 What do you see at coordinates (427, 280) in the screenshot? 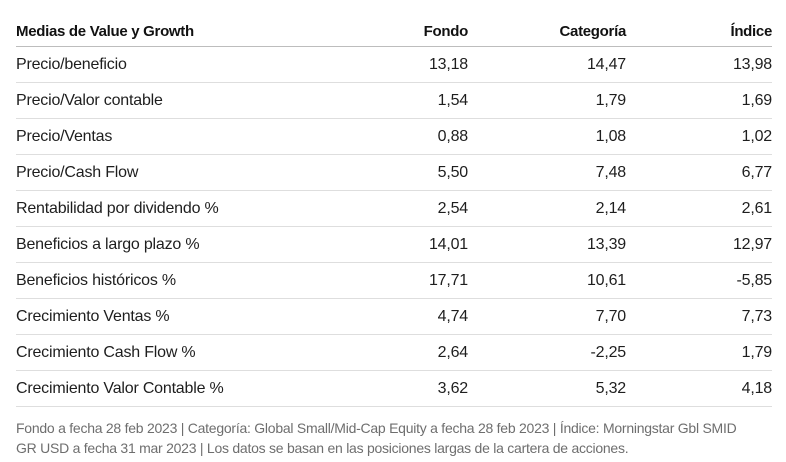
I see `row-fund-value: 17,71` at bounding box center [427, 280].